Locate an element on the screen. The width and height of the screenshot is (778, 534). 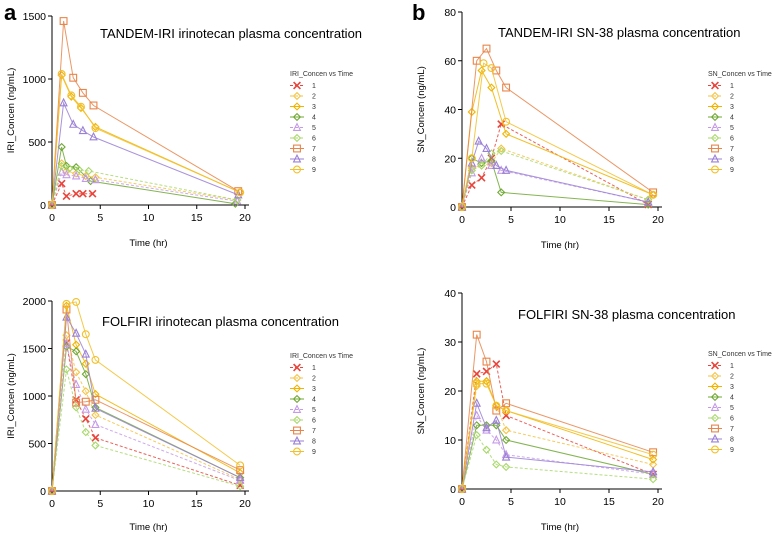
legend-item-label: 8 is located at coordinates (732, 440).